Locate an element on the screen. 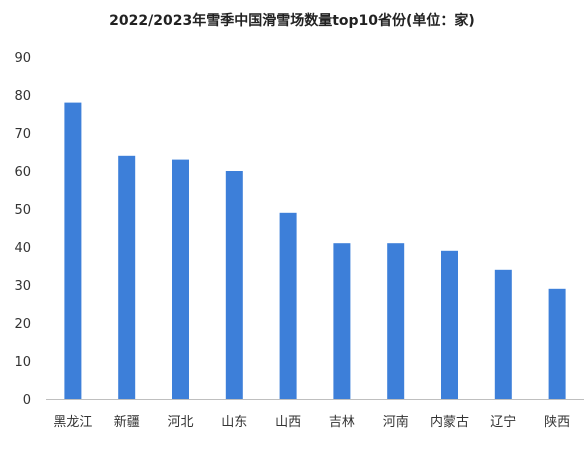 This screenshot has width=584, height=449. x-tick-label: 河南 is located at coordinates (396, 422).